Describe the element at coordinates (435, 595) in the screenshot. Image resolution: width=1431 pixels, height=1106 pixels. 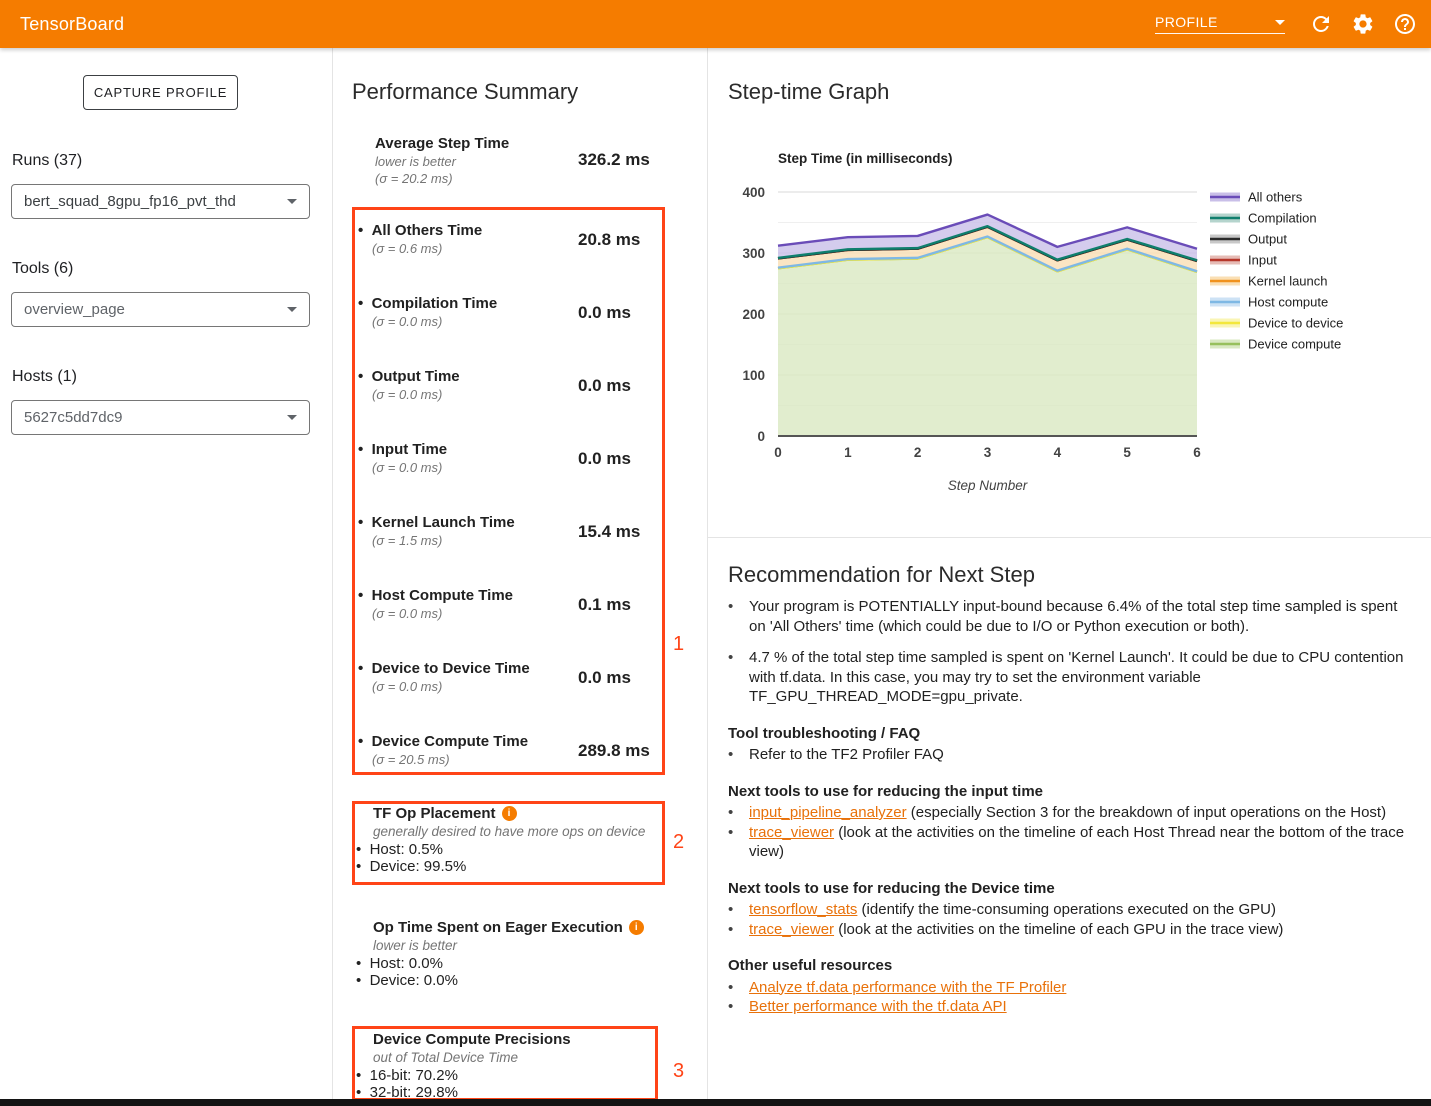
I see `metric-name: • Host Compute Time` at that location.